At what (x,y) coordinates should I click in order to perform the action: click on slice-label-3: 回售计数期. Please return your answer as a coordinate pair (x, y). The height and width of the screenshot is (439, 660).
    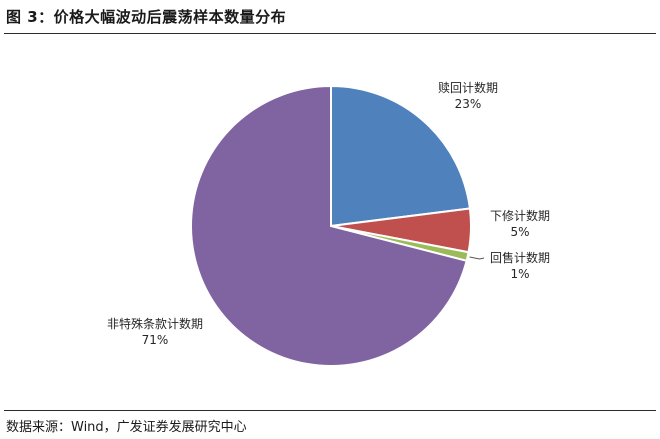
    Looking at the image, I should click on (520, 257).